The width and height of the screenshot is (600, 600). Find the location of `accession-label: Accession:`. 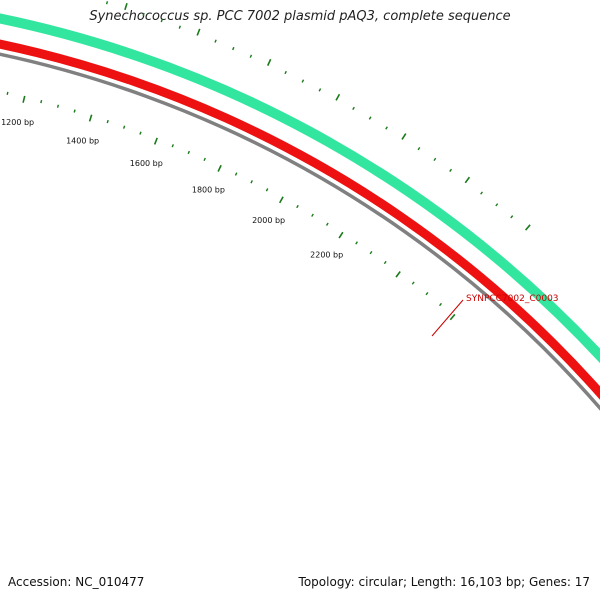

accession-label: Accession: is located at coordinates (40, 582).